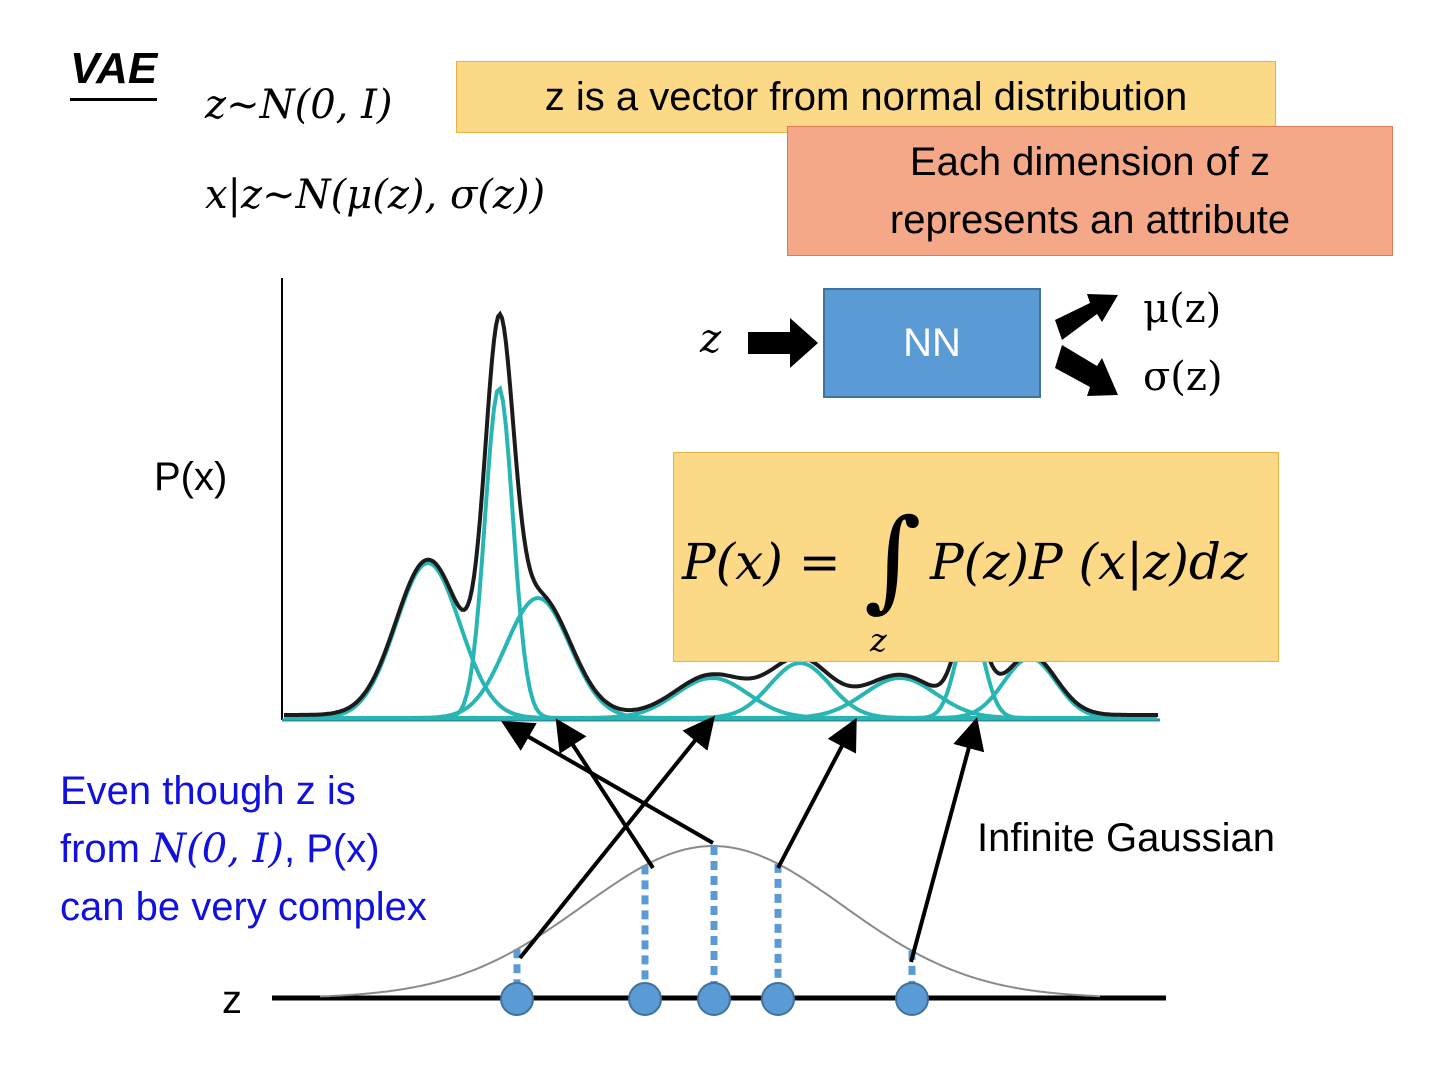 The width and height of the screenshot is (1440, 1080). Describe the element at coordinates (332, 849) in the screenshot. I see `complexity-note-line2-post: , P(x)` at that location.